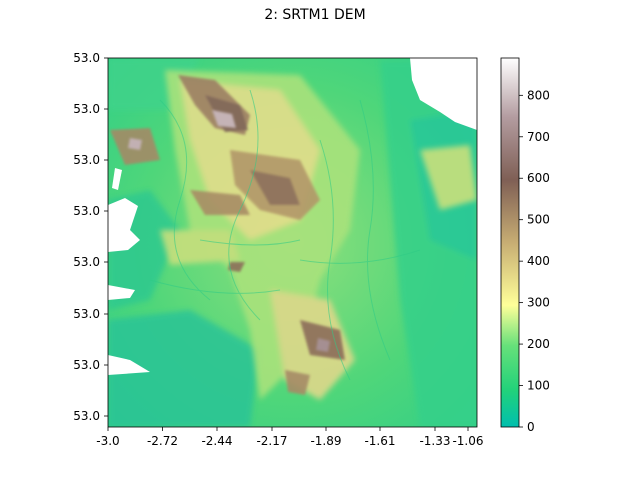 The image size is (640, 480). Describe the element at coordinates (538, 303) in the screenshot. I see `colorbar-tick-label: 300` at that location.